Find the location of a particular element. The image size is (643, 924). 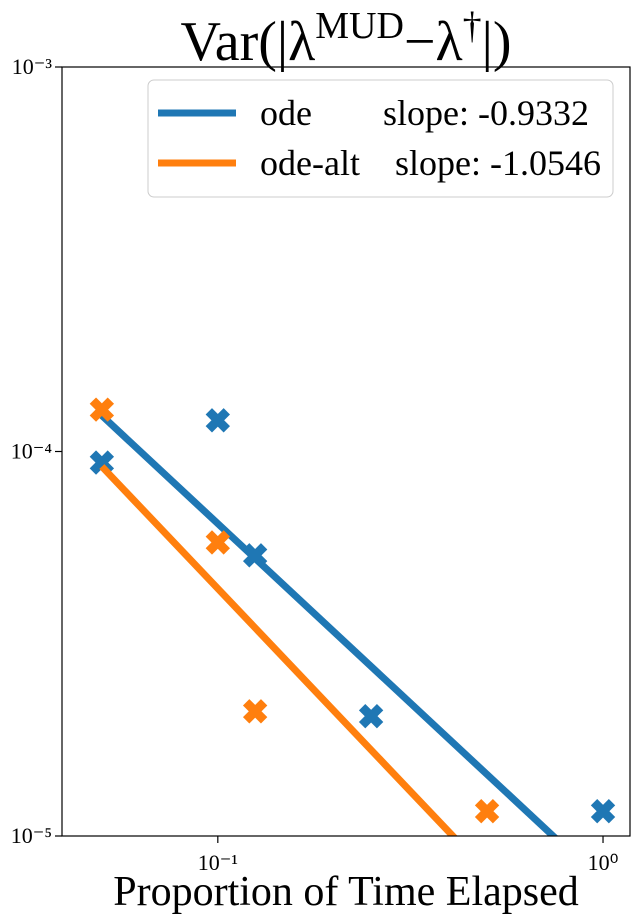

title-part: † is located at coordinates (472, 26).